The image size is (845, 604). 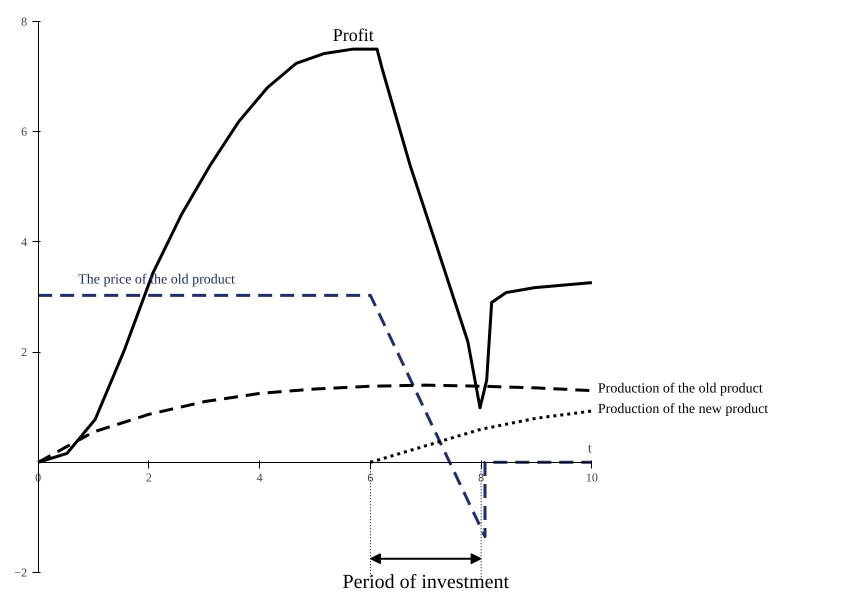 I want to click on series-label: Profit, so click(x=353, y=35).